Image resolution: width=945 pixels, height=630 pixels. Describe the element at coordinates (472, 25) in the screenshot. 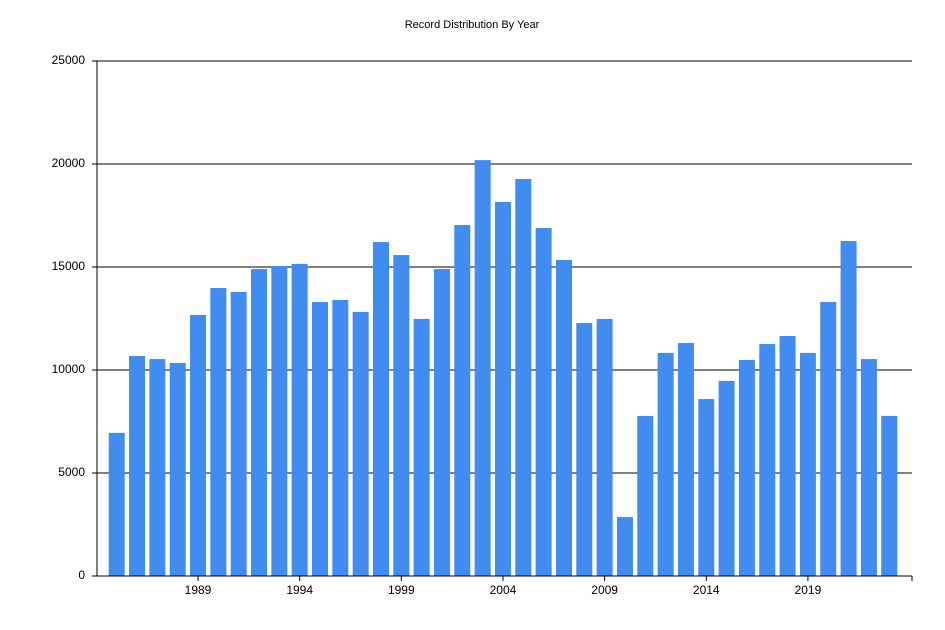

I see `chart-title: Record Distribution By Year` at that location.